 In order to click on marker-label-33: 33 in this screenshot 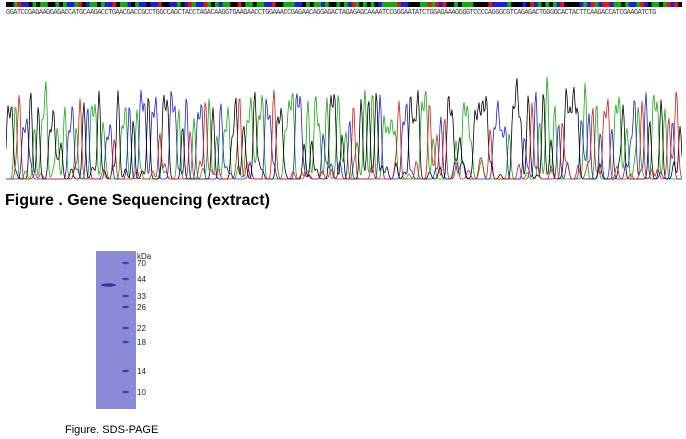, I will do `click(141, 296)`.